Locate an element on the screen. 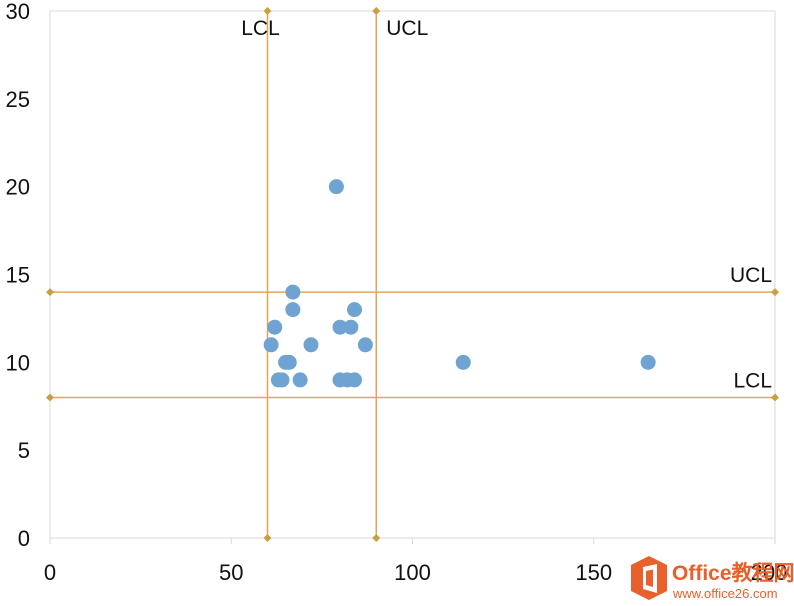 The image size is (794, 606). x-axis-tick-labels: 0 50 100 150 200 is located at coordinates (415, 572).